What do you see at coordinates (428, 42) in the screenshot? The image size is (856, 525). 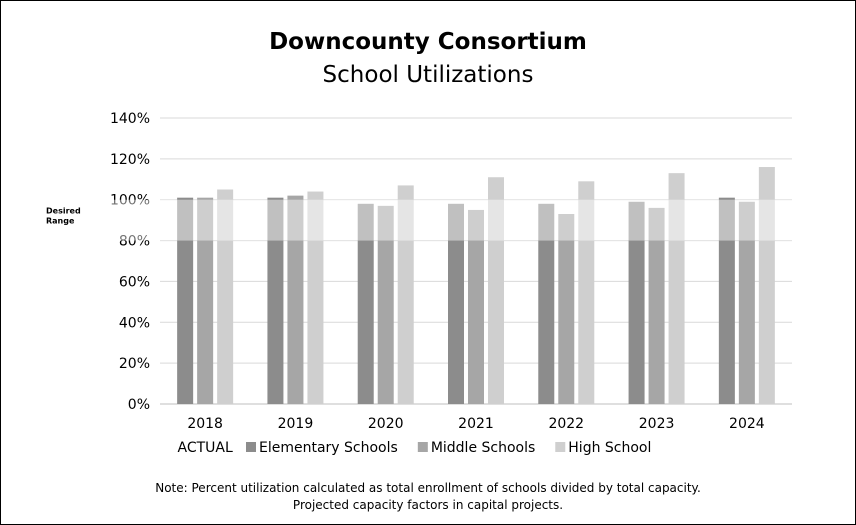 I see `chart-title: Downcounty Consortium` at bounding box center [428, 42].